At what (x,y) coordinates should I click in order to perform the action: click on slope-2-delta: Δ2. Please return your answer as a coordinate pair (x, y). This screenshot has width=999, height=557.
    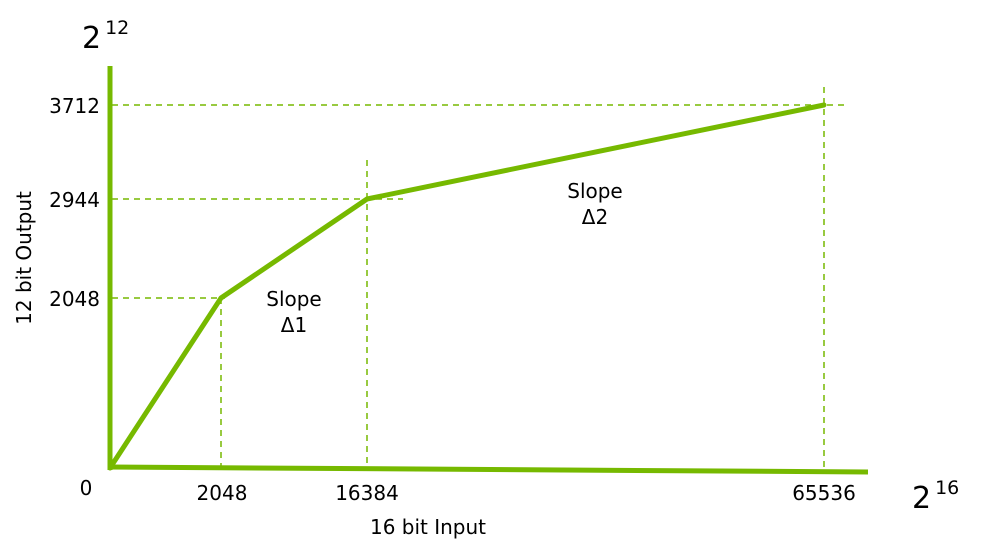
    Looking at the image, I should click on (595, 217).